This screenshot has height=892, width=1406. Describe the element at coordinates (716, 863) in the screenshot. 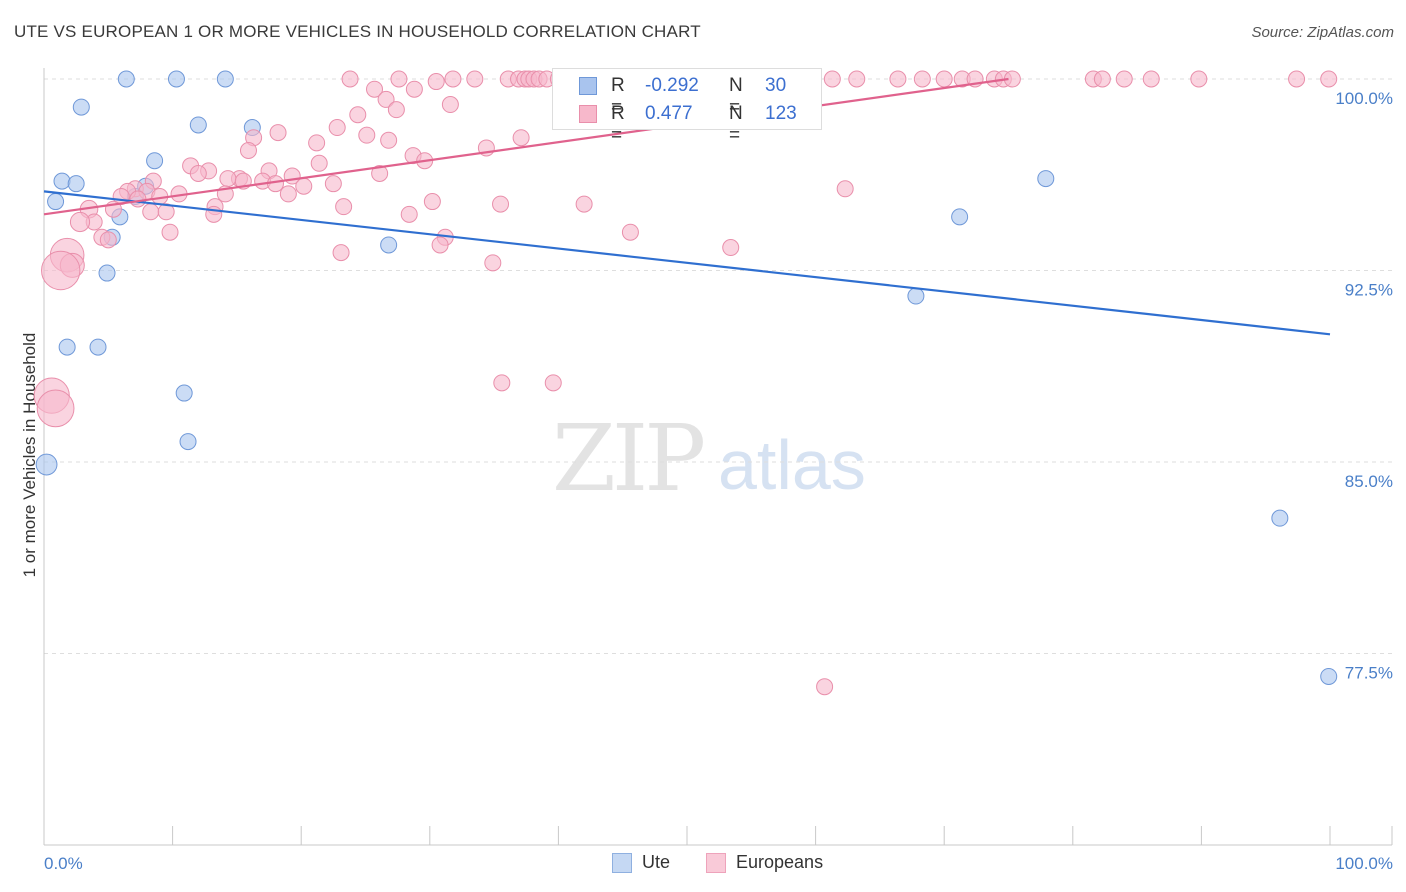

I see `bottom-legend-swatch-europeans` at that location.